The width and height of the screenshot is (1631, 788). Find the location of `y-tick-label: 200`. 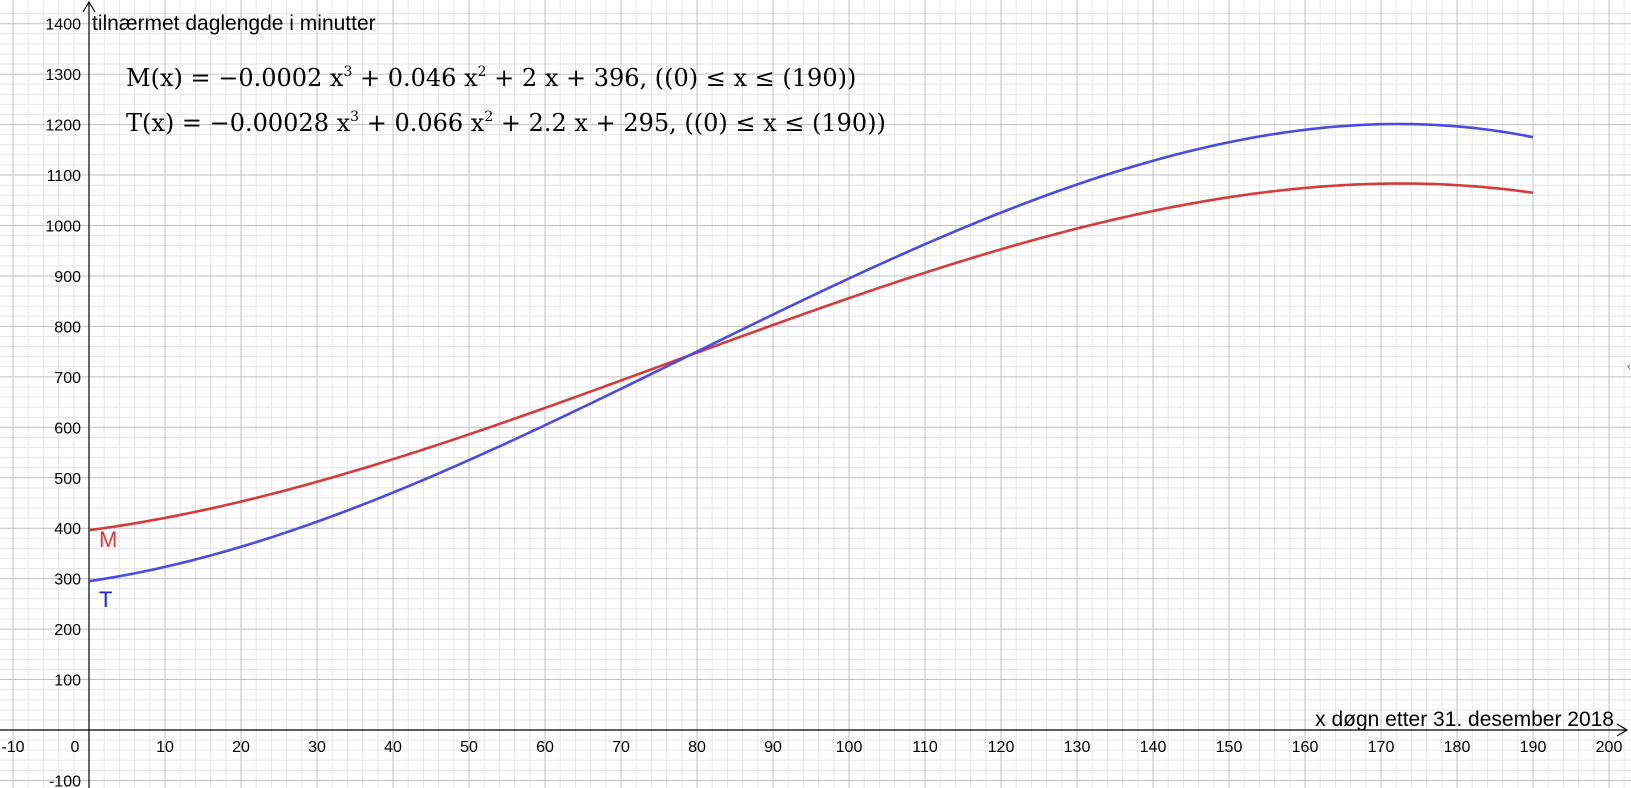

y-tick-label: 200 is located at coordinates (67, 630).